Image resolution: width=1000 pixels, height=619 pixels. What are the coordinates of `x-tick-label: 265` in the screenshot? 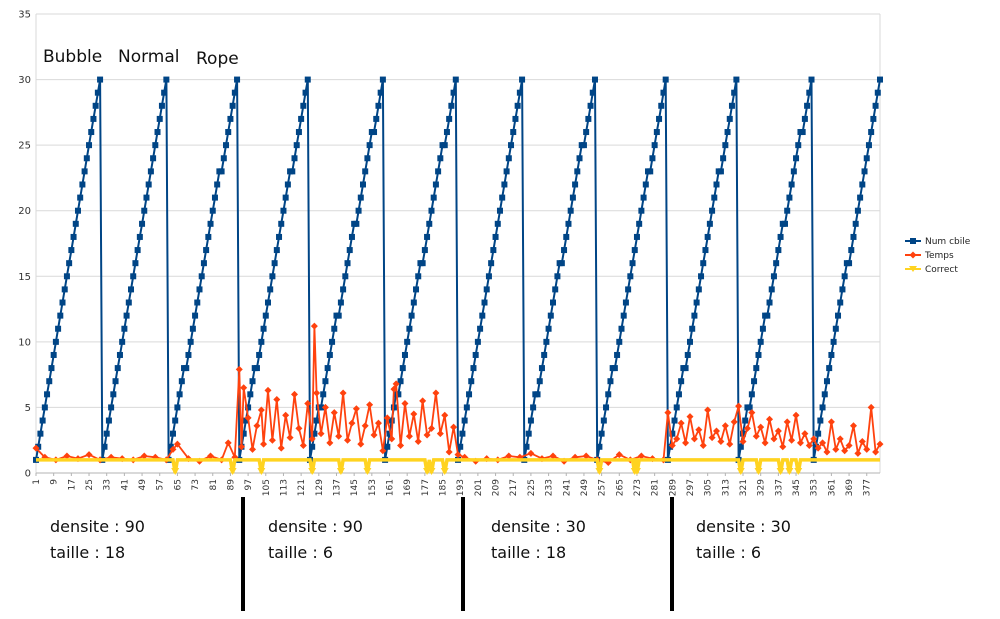 It's located at (620, 487).